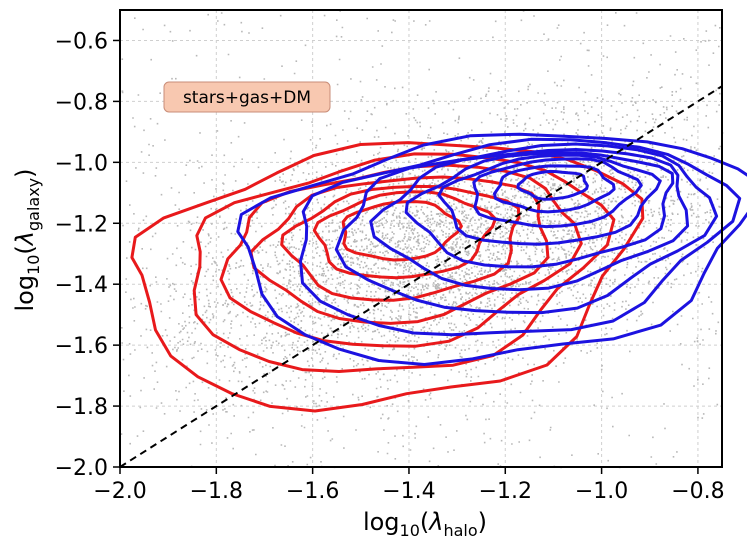 The width and height of the screenshot is (747, 541). What do you see at coordinates (425, 524) in the screenshot?
I see `x-axis-label: log10(λhalo)` at bounding box center [425, 524].